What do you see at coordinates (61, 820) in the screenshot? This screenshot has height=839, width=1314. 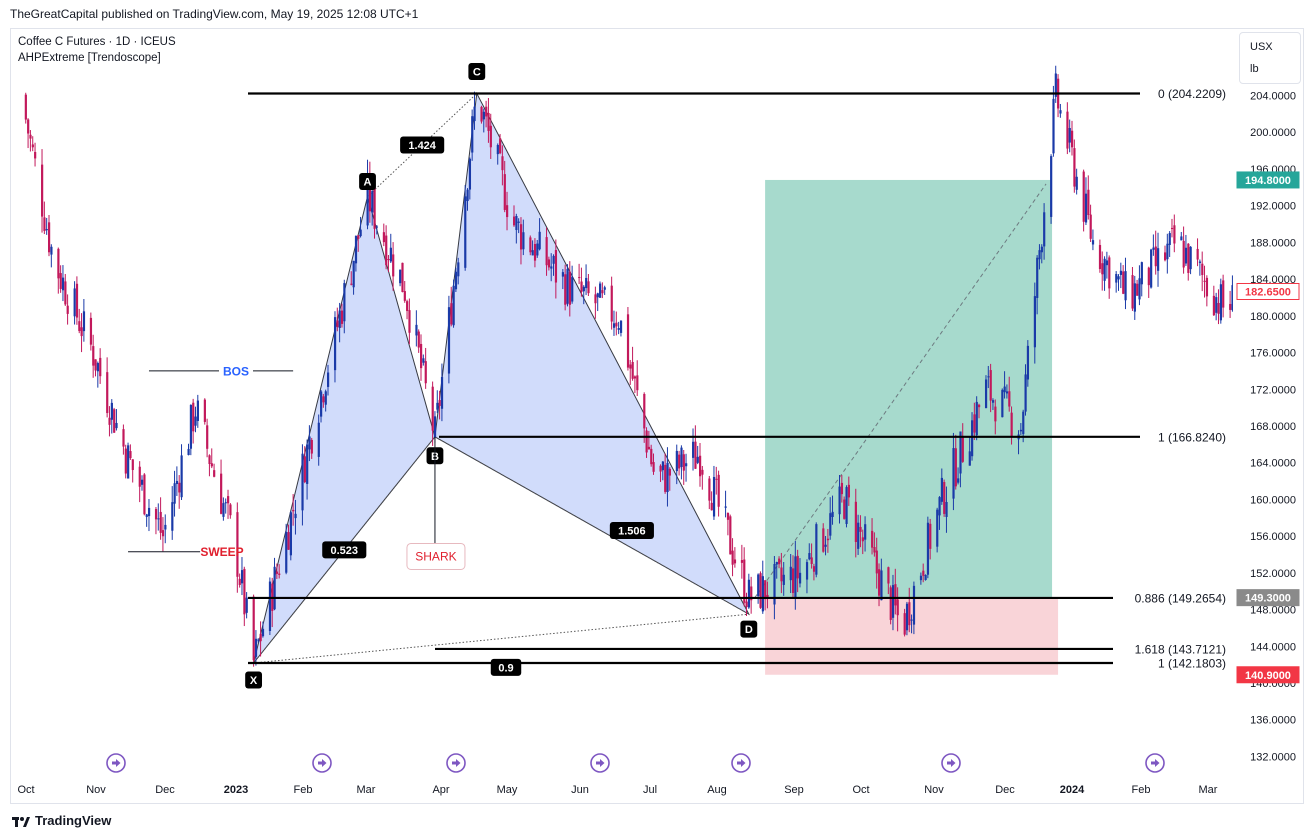 I see `footer-brand: TradingView` at bounding box center [61, 820].